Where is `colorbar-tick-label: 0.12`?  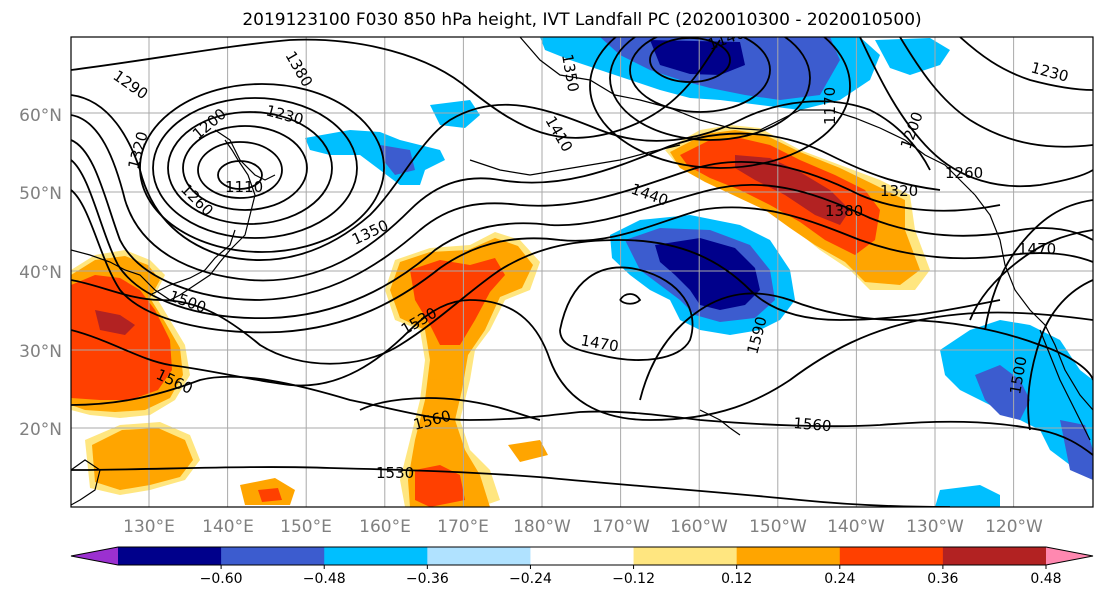
colorbar-tick-label: 0.12 is located at coordinates (736, 579).